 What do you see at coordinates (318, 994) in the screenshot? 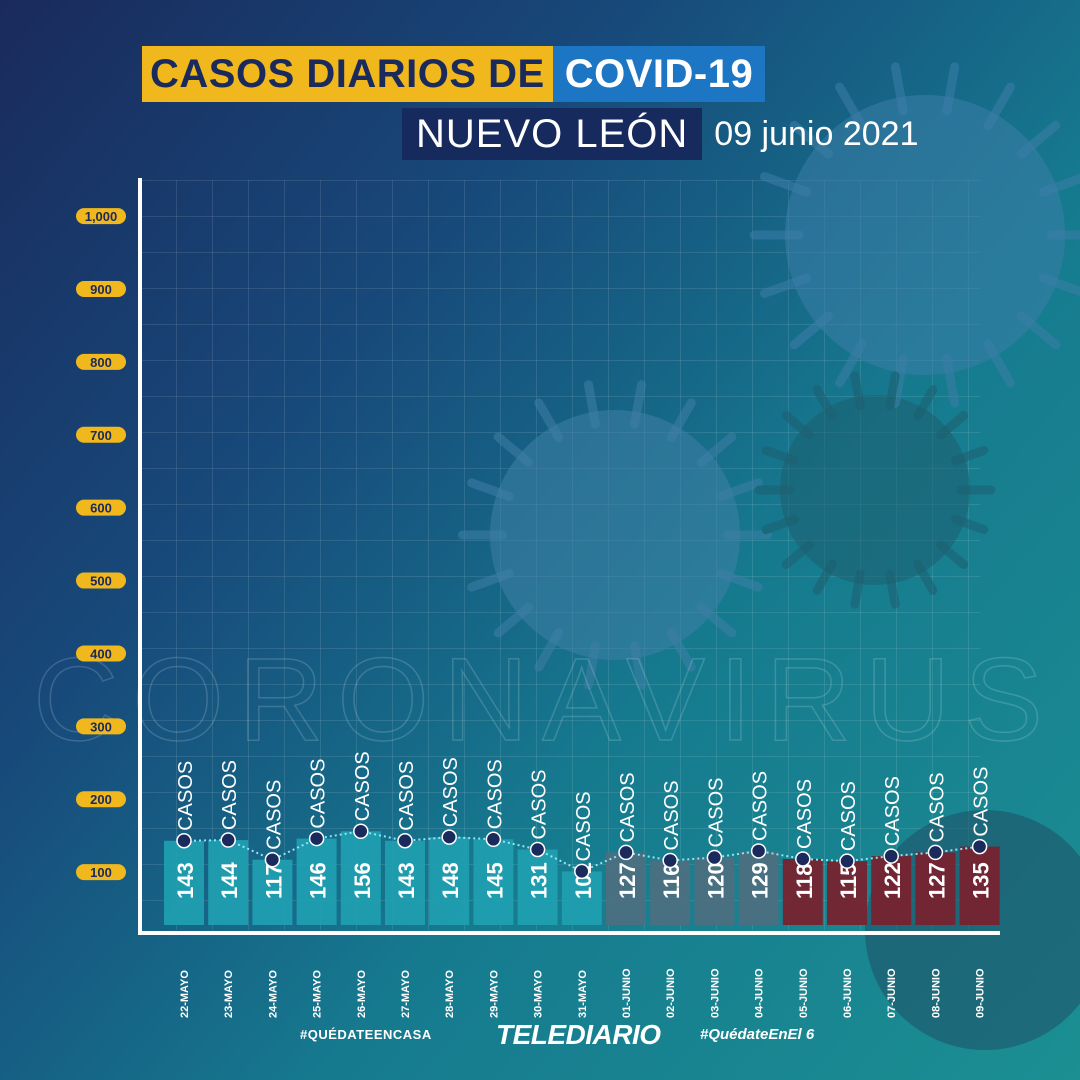
I see `x-tick-label: 25-MAYO` at bounding box center [318, 994].